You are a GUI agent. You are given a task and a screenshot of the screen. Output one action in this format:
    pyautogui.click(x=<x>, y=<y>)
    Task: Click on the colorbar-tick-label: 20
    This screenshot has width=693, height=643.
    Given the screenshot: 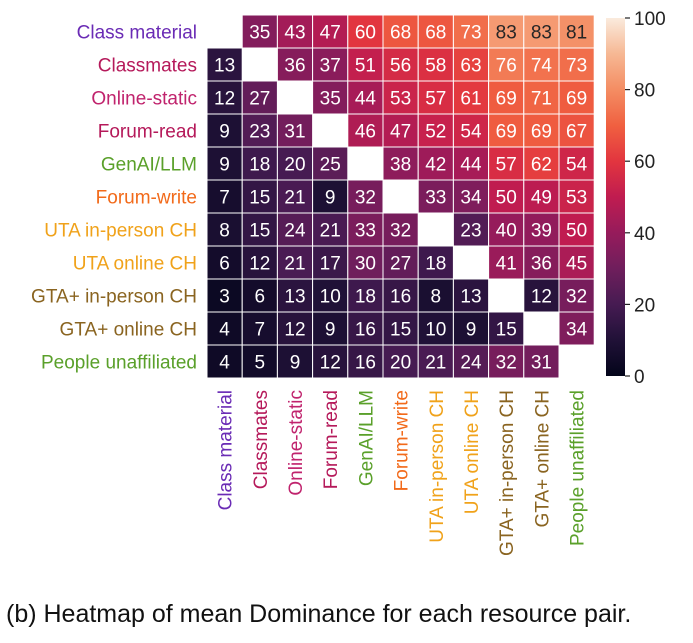 What is the action you would take?
    pyautogui.click(x=644, y=305)
    